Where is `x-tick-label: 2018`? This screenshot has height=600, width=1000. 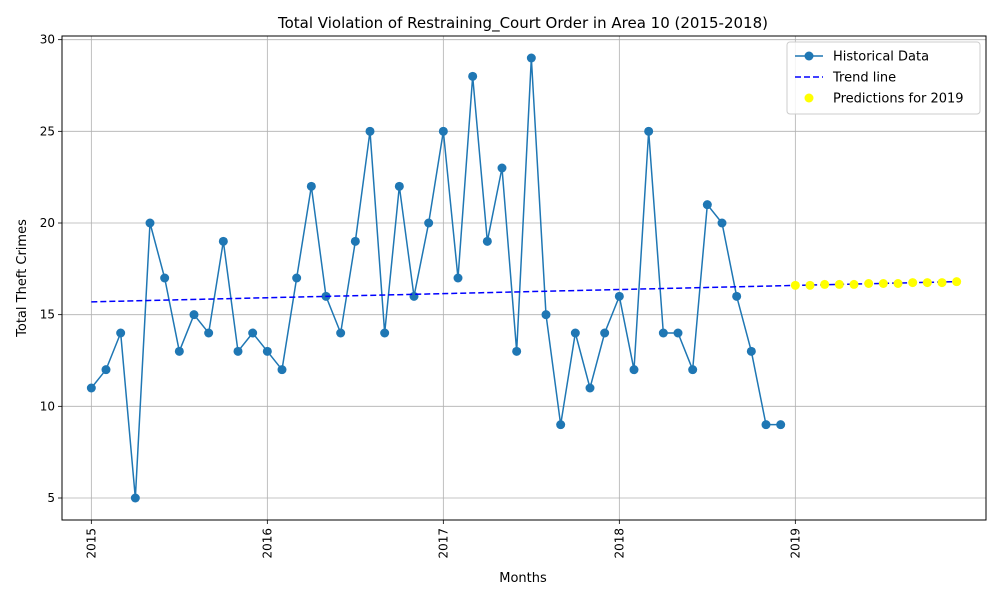 x-tick-label: 2018 is located at coordinates (619, 543).